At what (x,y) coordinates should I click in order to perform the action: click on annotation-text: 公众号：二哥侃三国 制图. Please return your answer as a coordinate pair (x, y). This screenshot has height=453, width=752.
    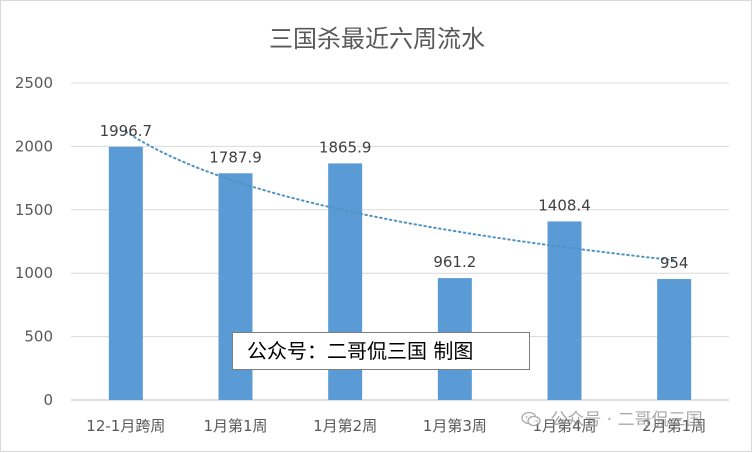
    Looking at the image, I should click on (360, 351).